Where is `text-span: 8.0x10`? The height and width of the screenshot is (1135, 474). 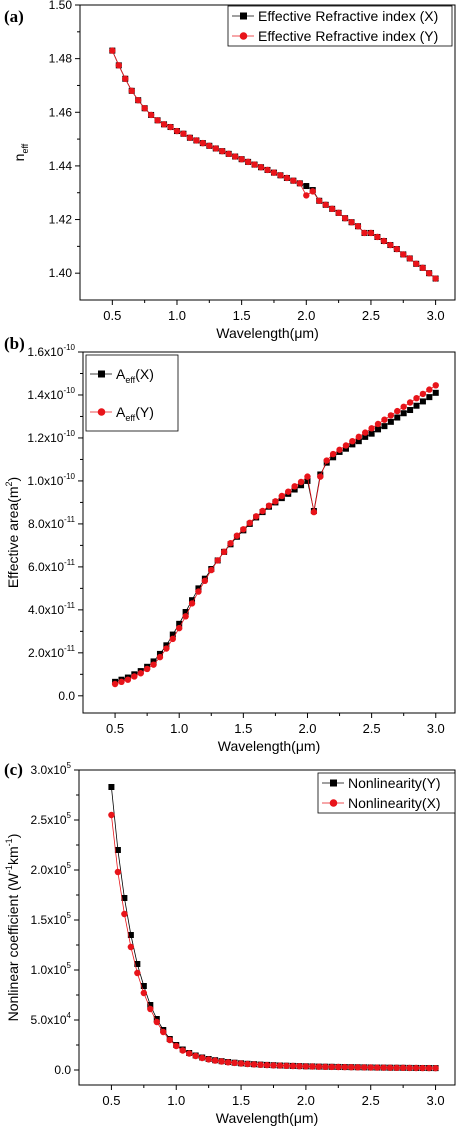
text-span: 8.0x10 is located at coordinates (46, 524).